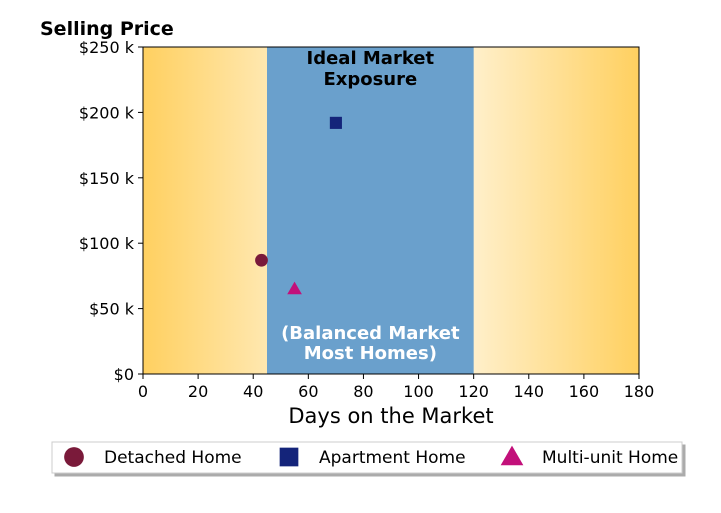 This screenshot has height=513, width=721. I want to click on ideal-band-title: Ideal Market Exposure, so click(371, 69).